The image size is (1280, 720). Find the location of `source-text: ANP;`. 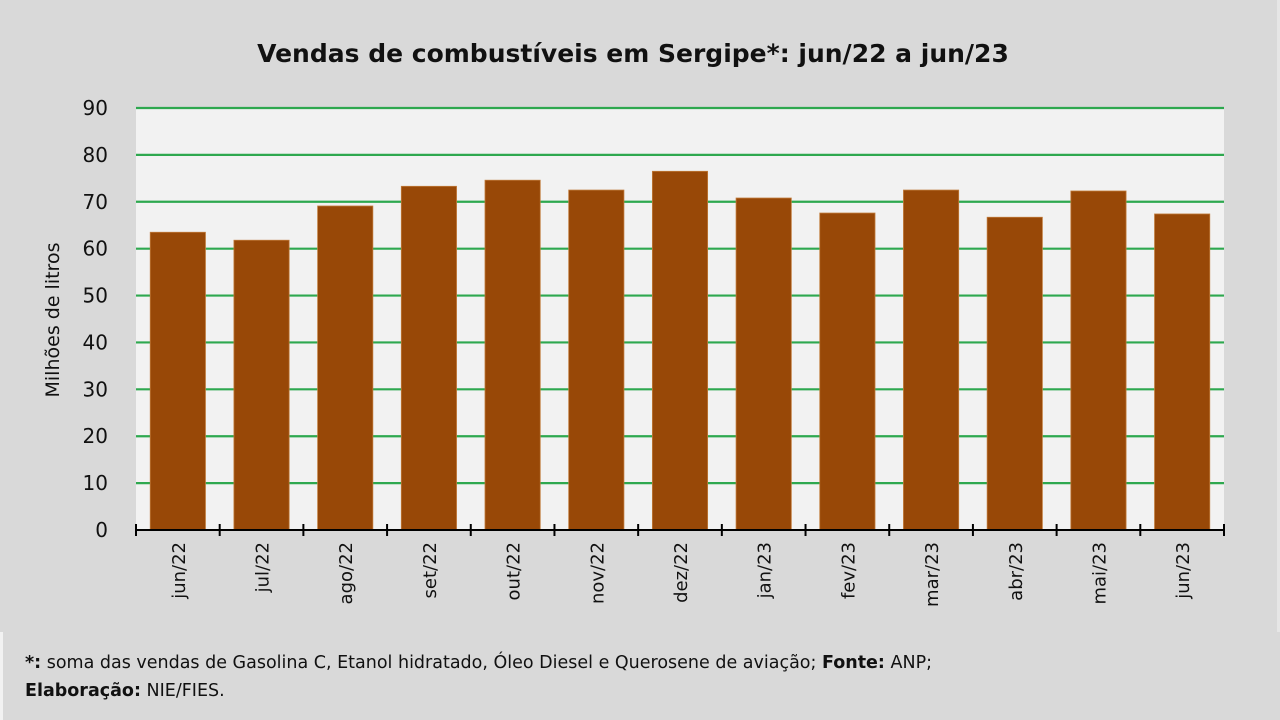

source-text: ANP; is located at coordinates (908, 663).